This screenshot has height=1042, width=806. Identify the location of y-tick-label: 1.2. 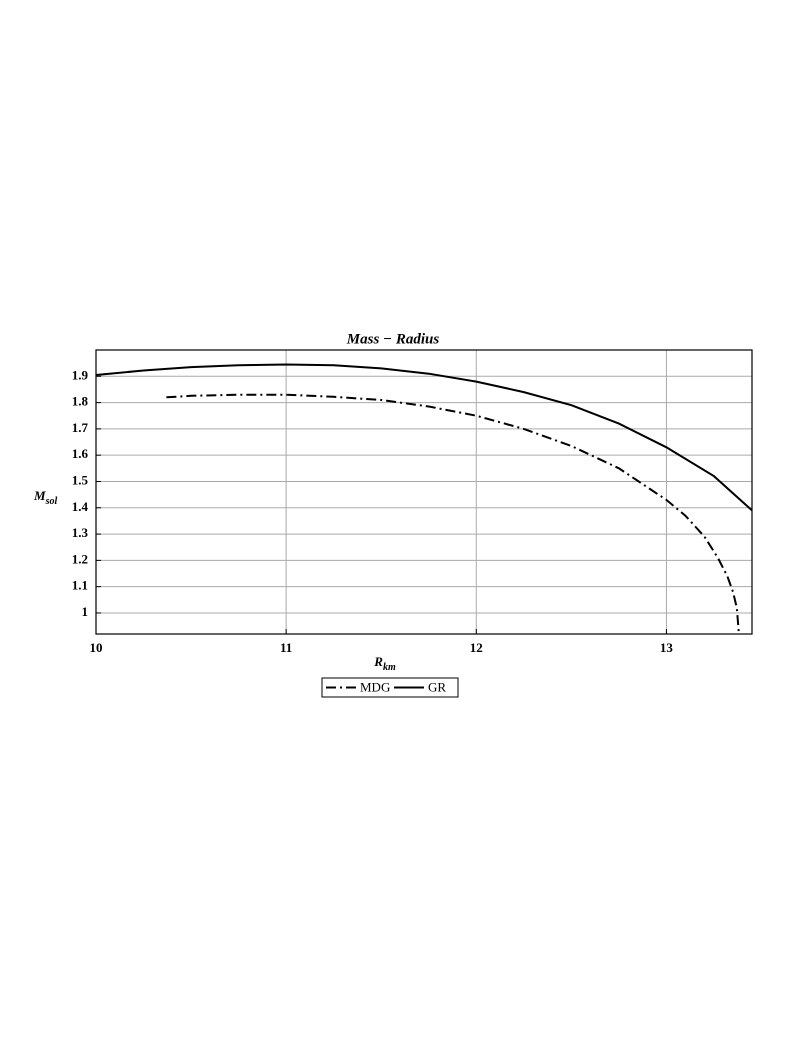
(80, 558).